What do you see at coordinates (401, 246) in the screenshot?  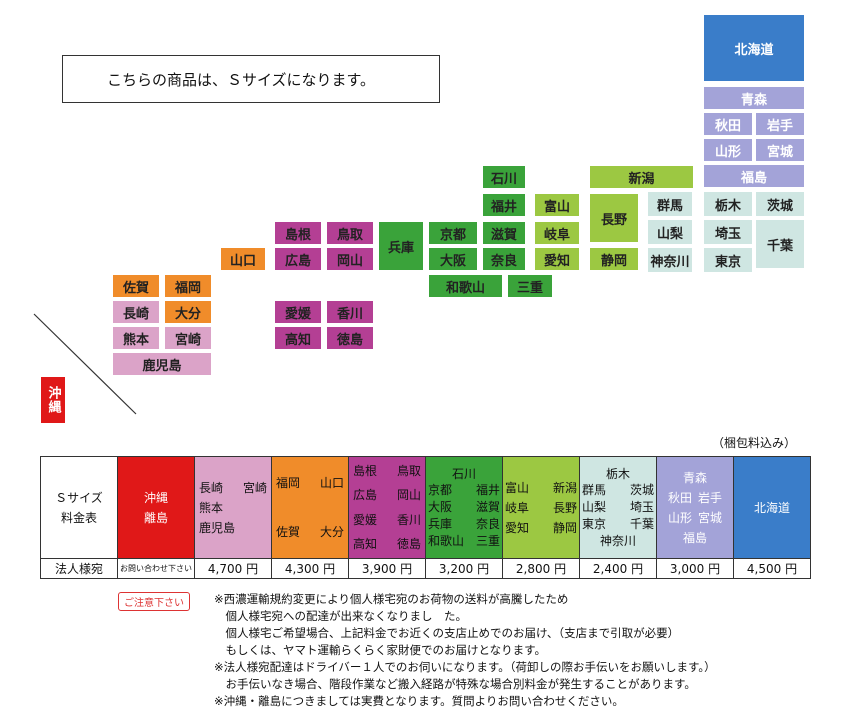 I see `map-hyogo: 兵庫` at bounding box center [401, 246].